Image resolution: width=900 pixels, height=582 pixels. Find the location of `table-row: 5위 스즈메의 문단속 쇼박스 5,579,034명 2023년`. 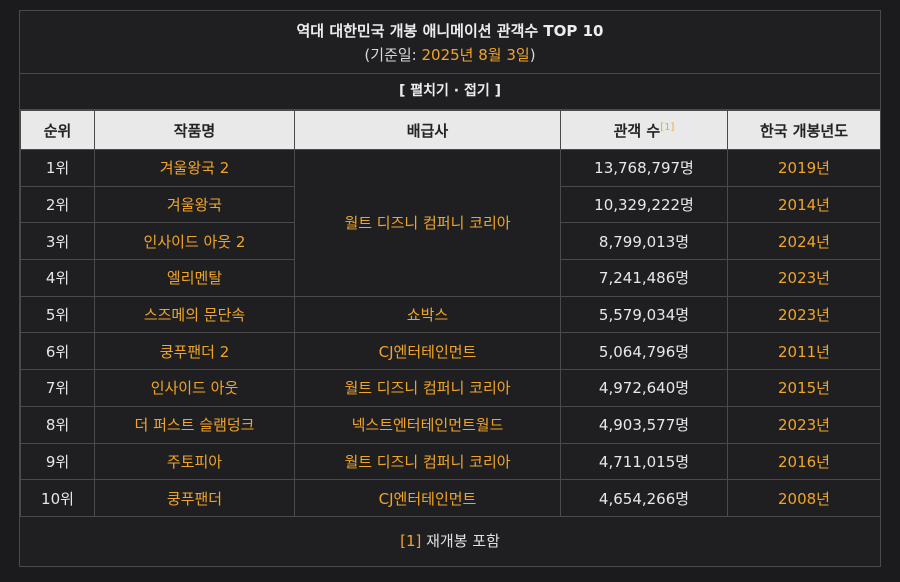

table-row: 5위 스즈메의 문단속 쇼박스 5,579,034명 2023년 is located at coordinates (450, 314).